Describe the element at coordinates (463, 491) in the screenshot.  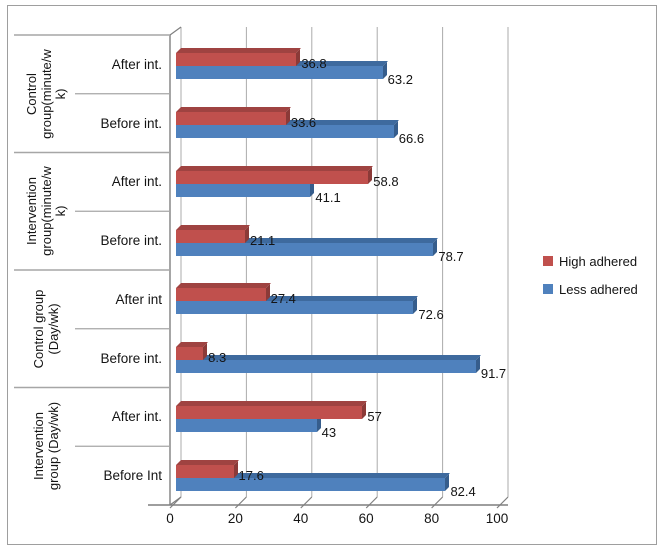
I see `value-label-less-adhered: 82.4` at that location.